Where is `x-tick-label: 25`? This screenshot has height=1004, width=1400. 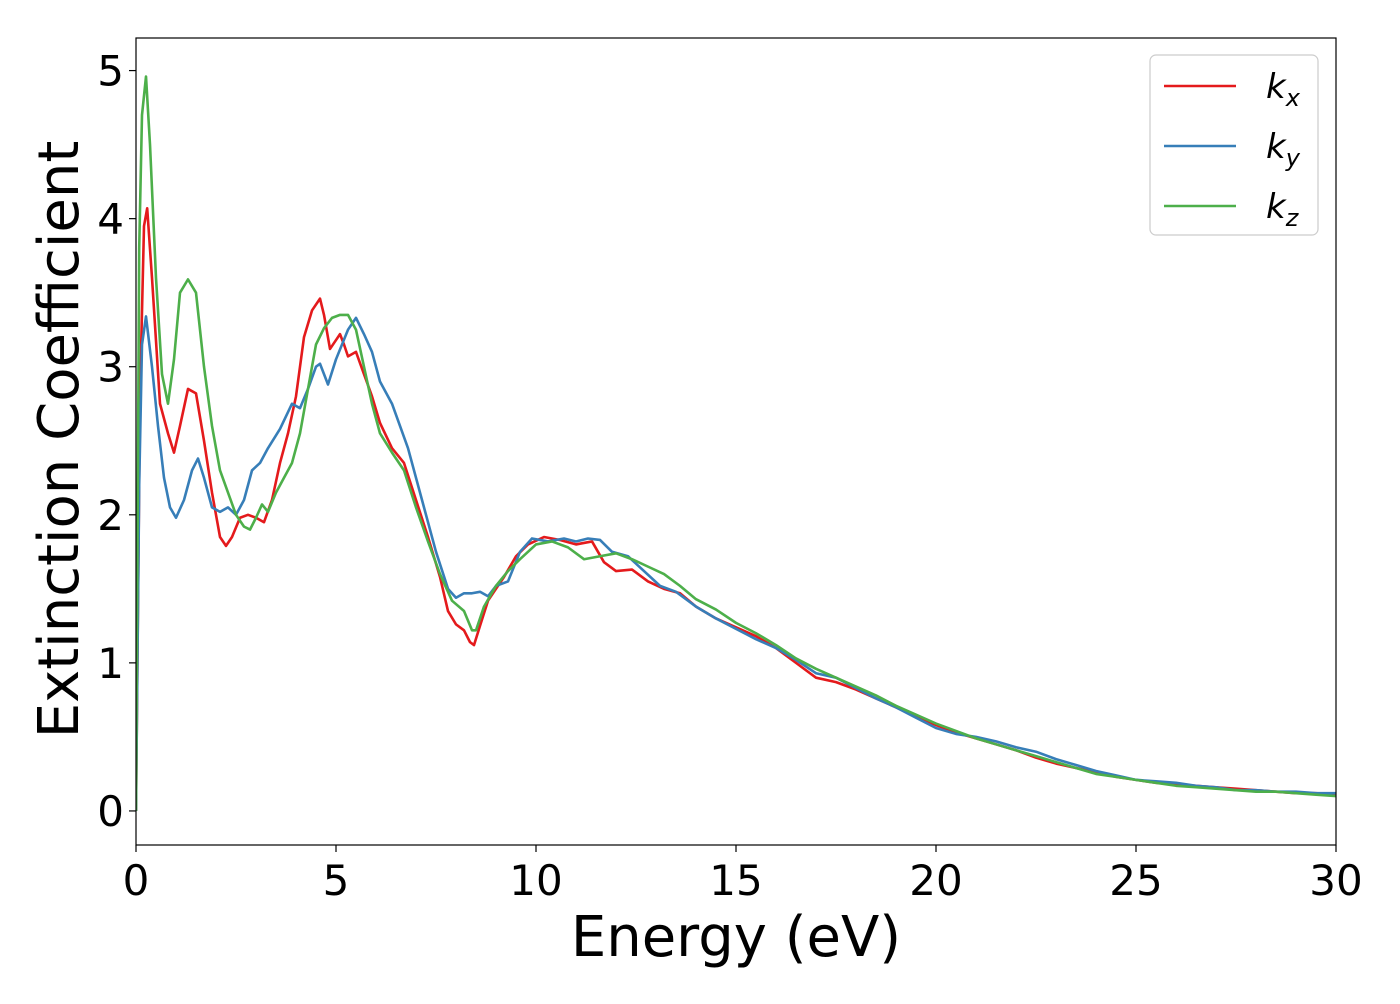
x-tick-label: 25 is located at coordinates (1135, 880).